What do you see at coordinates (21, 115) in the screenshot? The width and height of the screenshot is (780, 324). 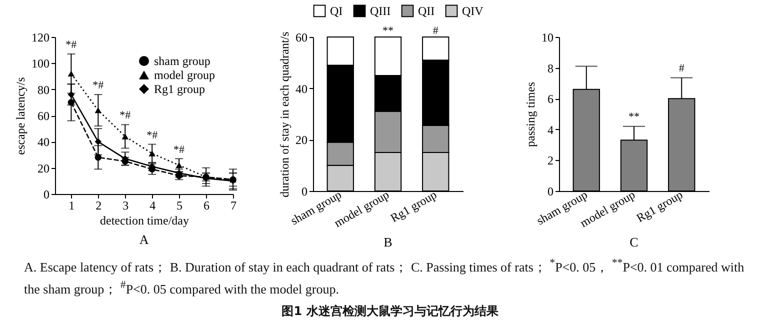 I see `y-axis-title: escape latency/s` at bounding box center [21, 115].